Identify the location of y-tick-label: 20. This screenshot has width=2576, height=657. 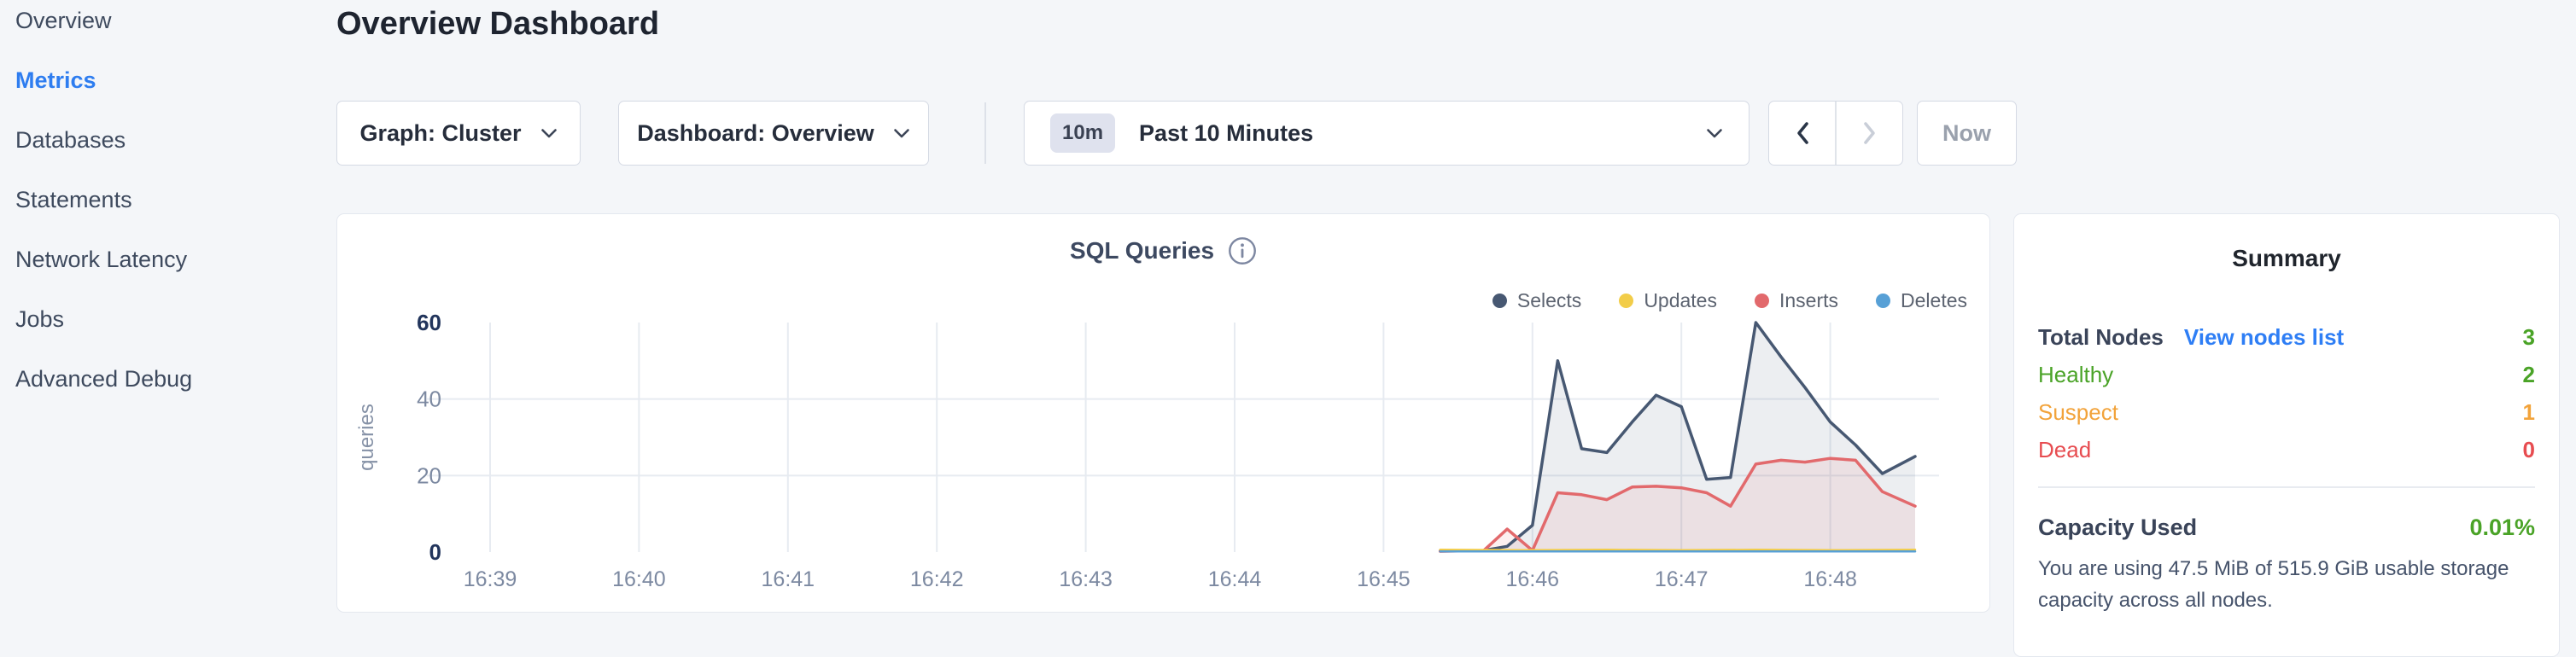
(429, 475).